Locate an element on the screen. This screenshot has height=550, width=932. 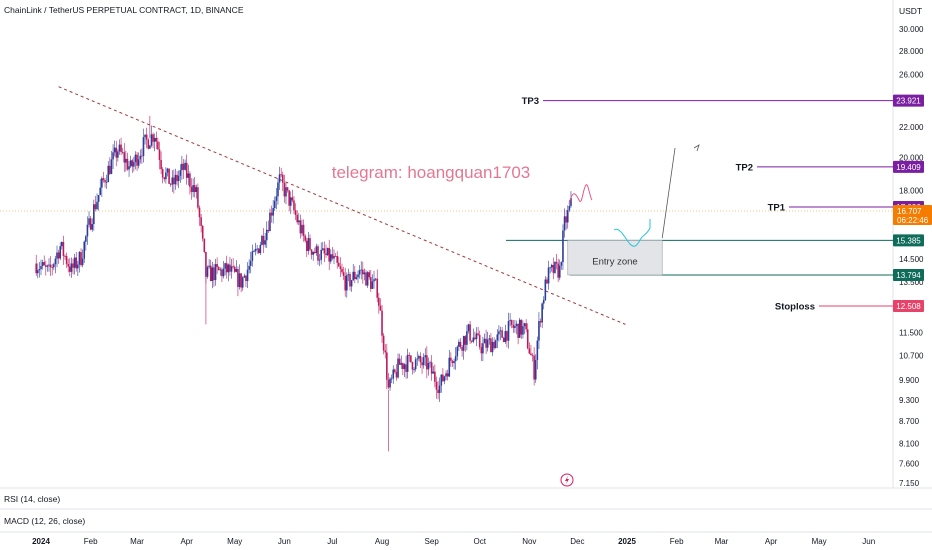
entry-zone-box is located at coordinates (615, 258).